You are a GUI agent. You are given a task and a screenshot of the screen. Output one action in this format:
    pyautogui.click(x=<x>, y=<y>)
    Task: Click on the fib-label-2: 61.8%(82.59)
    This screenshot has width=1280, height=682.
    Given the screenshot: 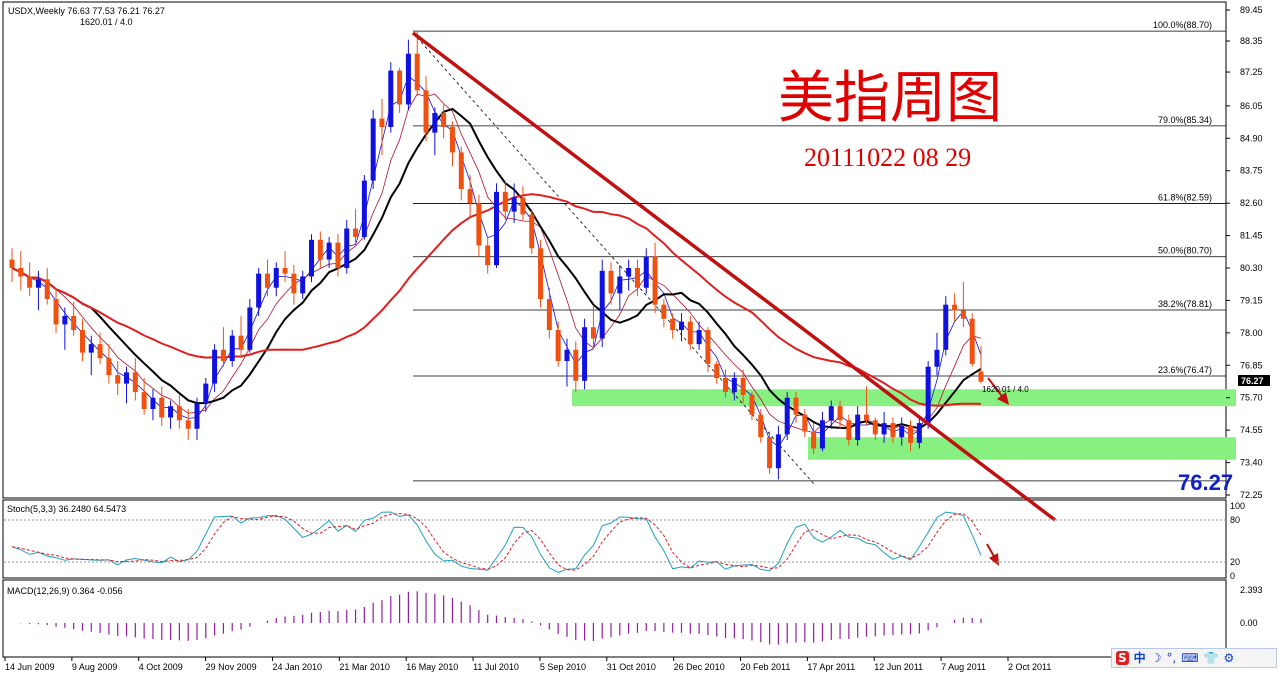 What is the action you would take?
    pyautogui.click(x=1185, y=197)
    